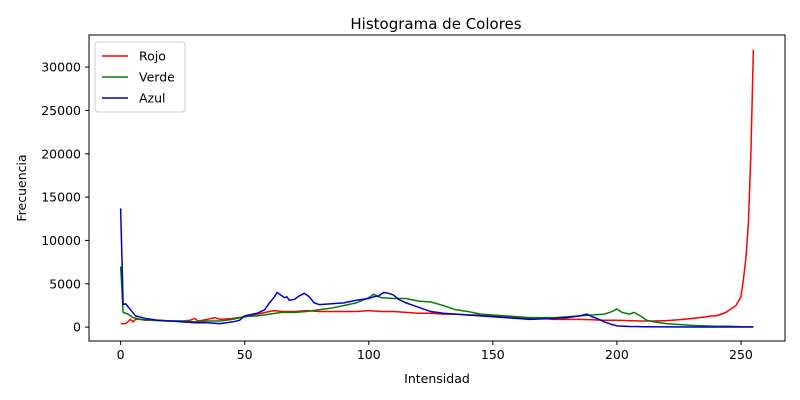  What do you see at coordinates (61, 110) in the screenshot?
I see `y-tick-label: 25000` at bounding box center [61, 110].